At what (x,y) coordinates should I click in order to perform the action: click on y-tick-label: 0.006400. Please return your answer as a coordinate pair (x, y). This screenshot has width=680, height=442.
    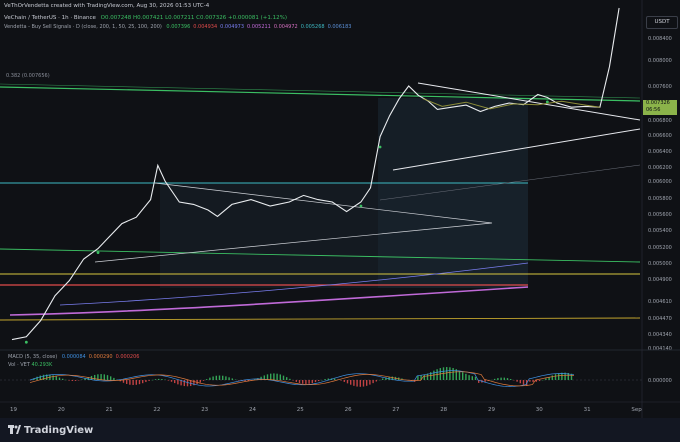
    Looking at the image, I should click on (660, 152).